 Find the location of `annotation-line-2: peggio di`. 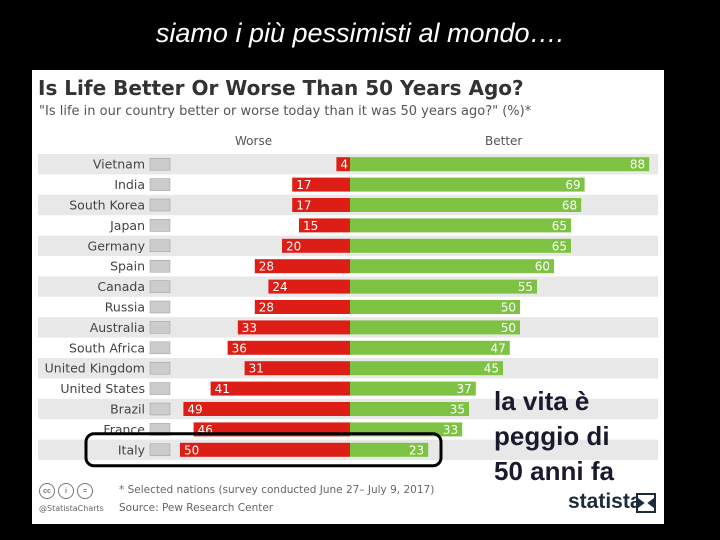

annotation-line-2: peggio di is located at coordinates (552, 436).